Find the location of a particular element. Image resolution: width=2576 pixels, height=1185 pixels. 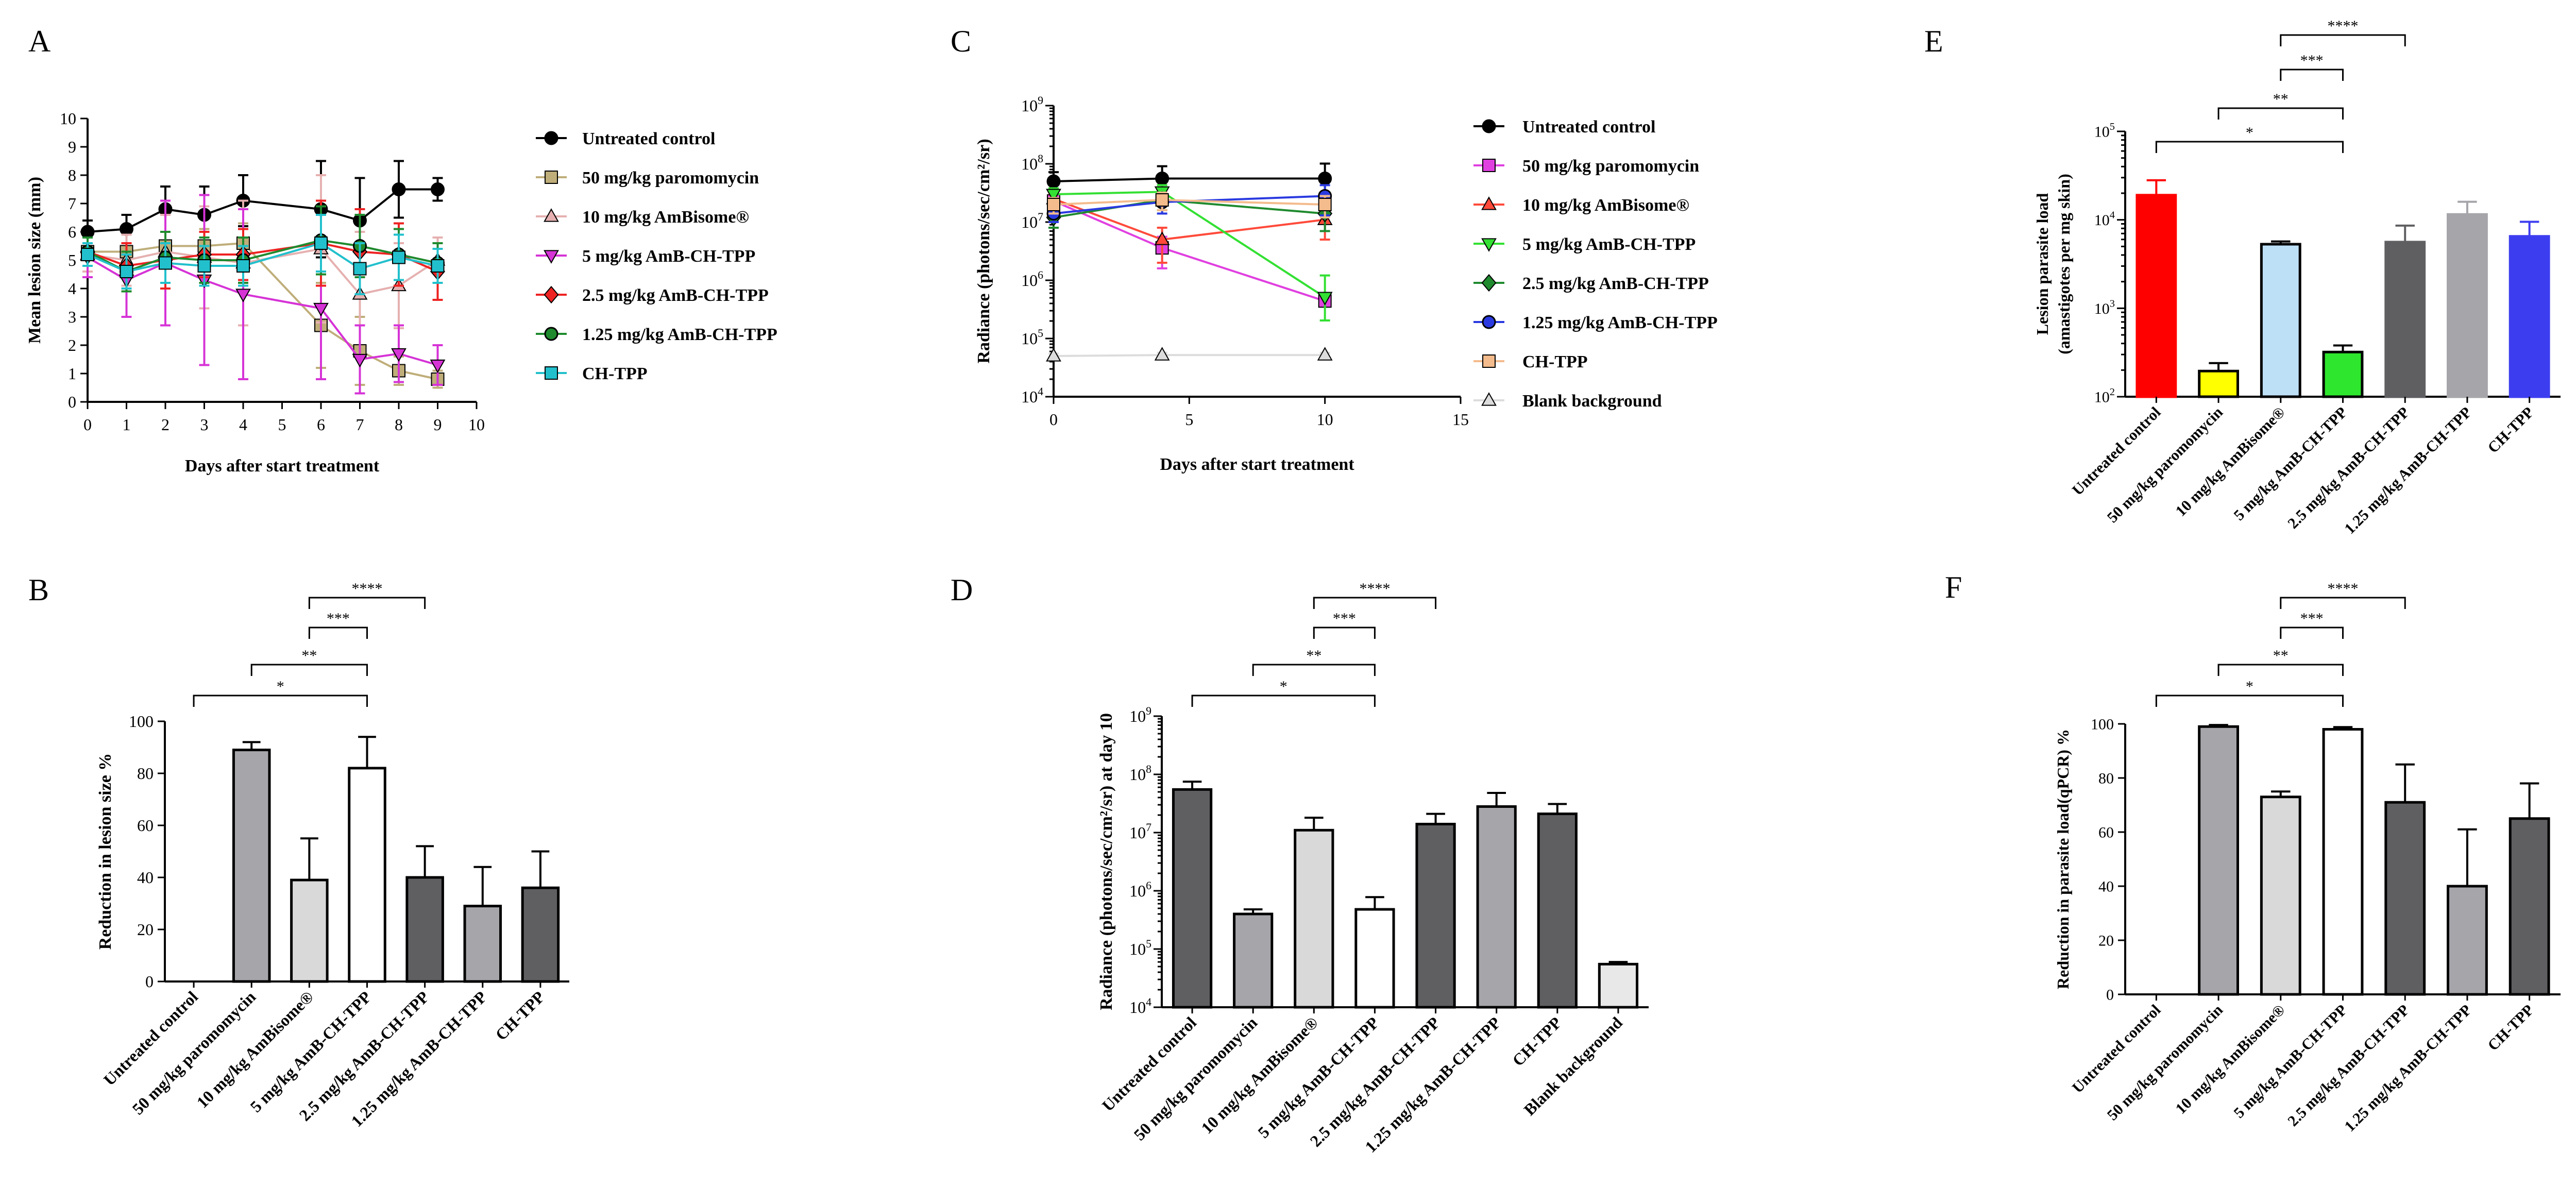

chart-b-significance-label: *** is located at coordinates (338, 618).